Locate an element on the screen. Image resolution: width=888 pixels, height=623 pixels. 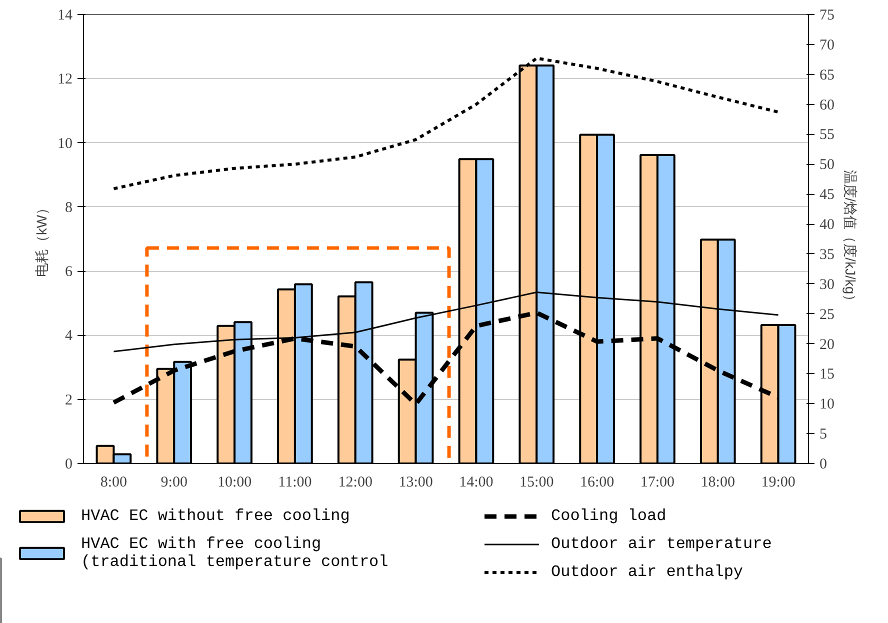
legend-label: Cooling load is located at coordinates (608, 516).